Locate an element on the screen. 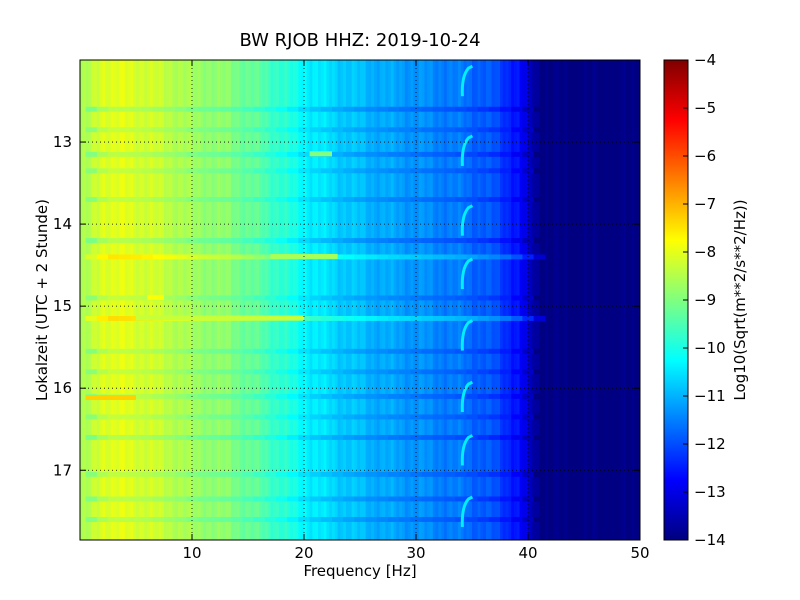 The width and height of the screenshot is (800, 600). colorbar-tick-label: −13 is located at coordinates (710, 492).